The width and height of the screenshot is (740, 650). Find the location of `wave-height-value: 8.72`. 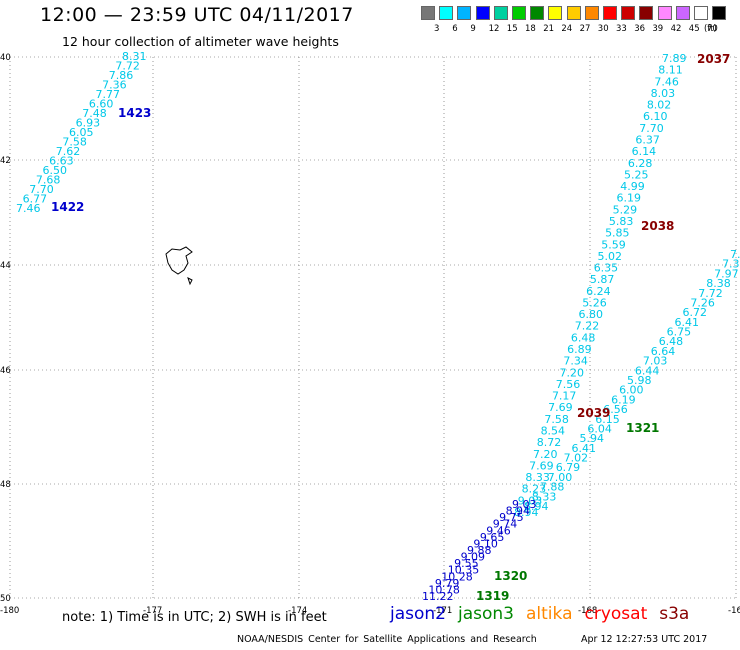

wave-height-value: 8.72 is located at coordinates (549, 442).